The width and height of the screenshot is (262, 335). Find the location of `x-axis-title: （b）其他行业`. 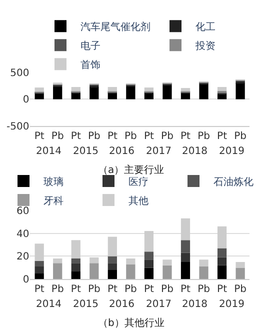

x-axis-title: （b）其他行业 is located at coordinates (131, 323).